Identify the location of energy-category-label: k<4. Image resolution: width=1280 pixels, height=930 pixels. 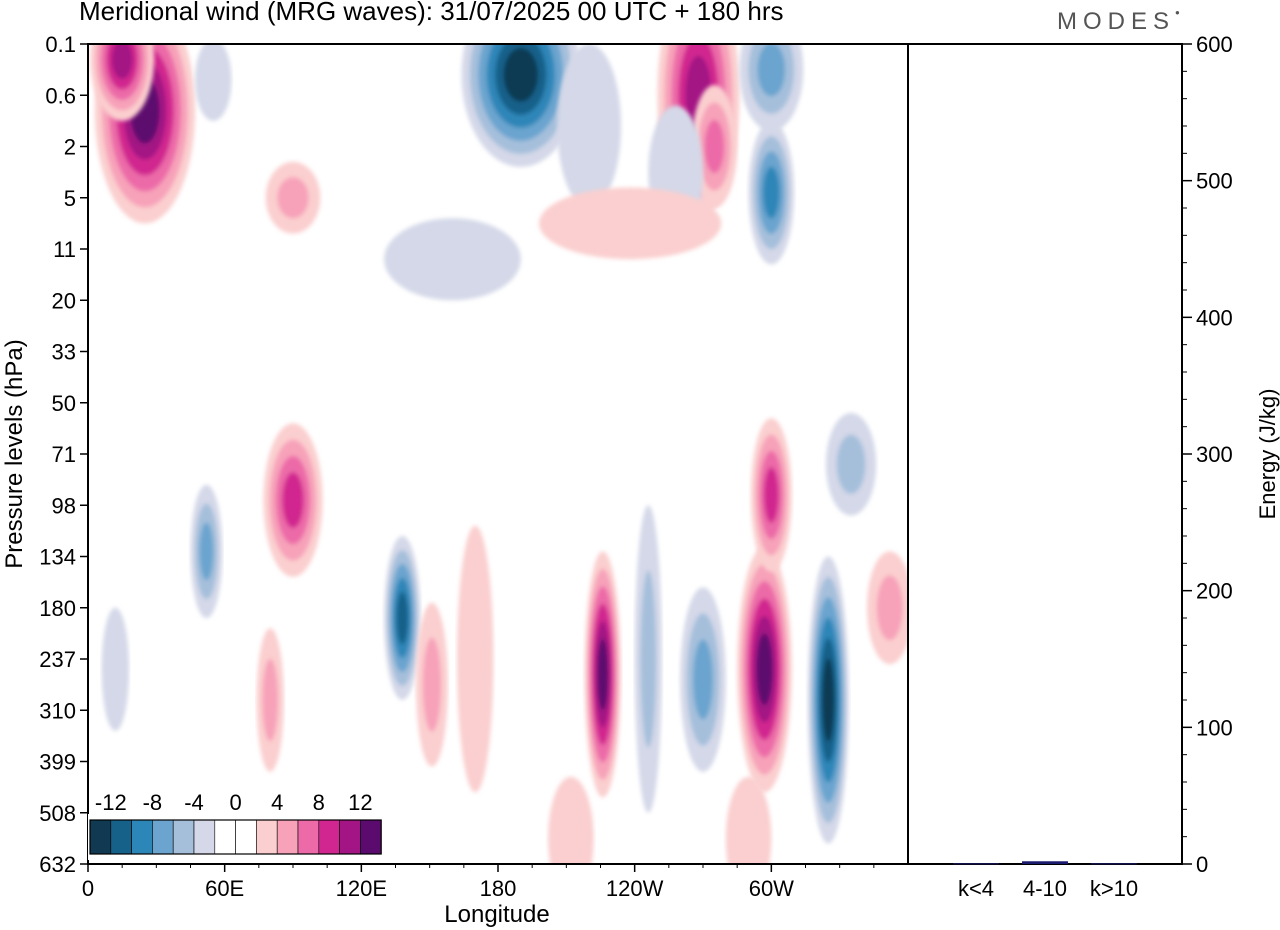
(976, 888).